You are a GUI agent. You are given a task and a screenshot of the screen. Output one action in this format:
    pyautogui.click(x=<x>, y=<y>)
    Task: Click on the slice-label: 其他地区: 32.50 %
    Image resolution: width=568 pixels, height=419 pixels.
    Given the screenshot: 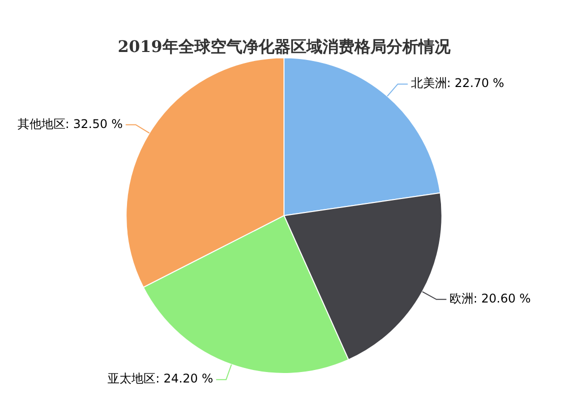 What is the action you would take?
    pyautogui.click(x=70, y=123)
    